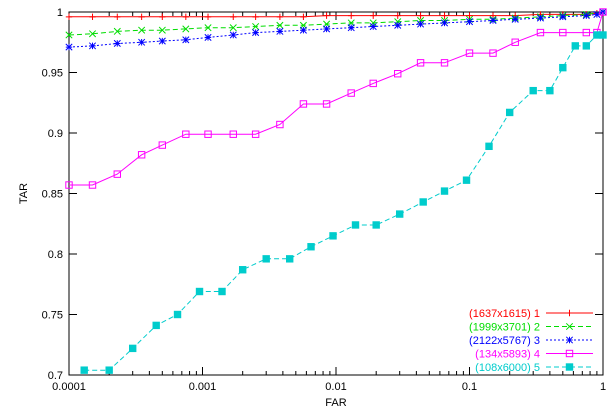 The width and height of the screenshot is (613, 413). I want to click on legend-label: (2122x5767) 3, so click(504, 341).